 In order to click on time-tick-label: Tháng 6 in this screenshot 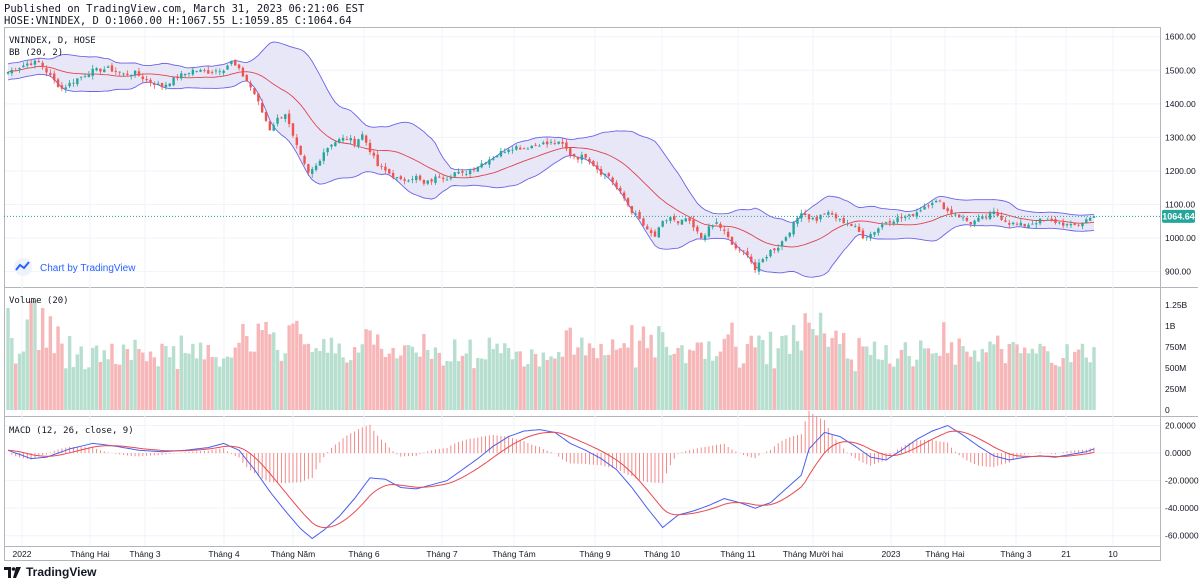, I will do `click(363, 554)`.